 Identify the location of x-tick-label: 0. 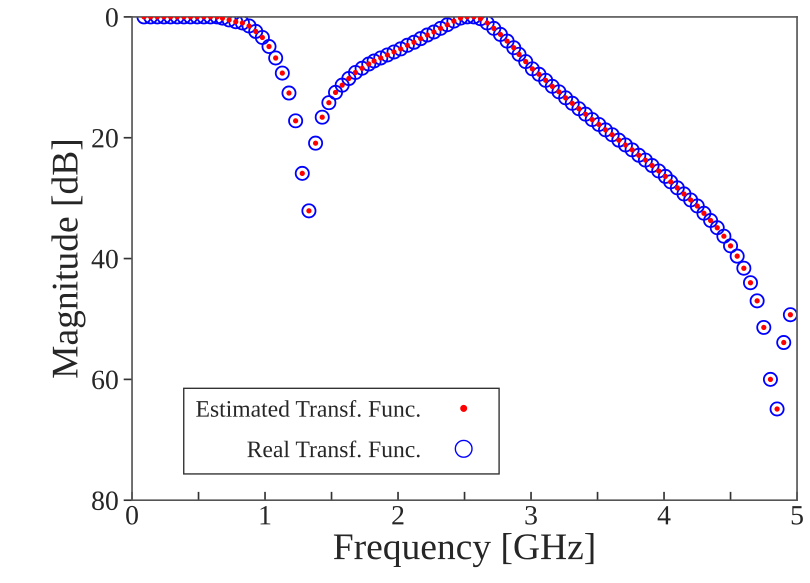
(132, 515).